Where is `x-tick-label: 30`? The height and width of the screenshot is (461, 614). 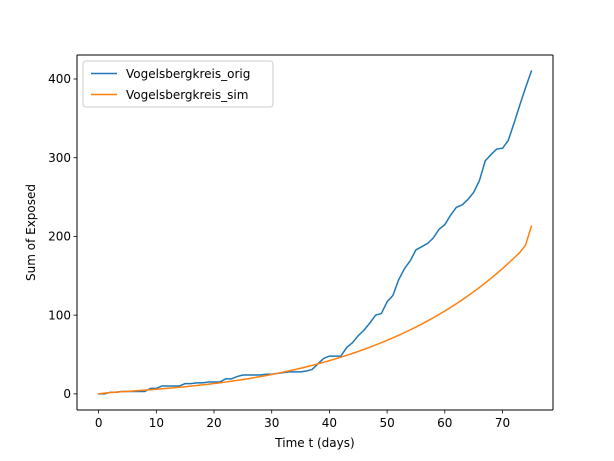
x-tick-label: 30 is located at coordinates (271, 423).